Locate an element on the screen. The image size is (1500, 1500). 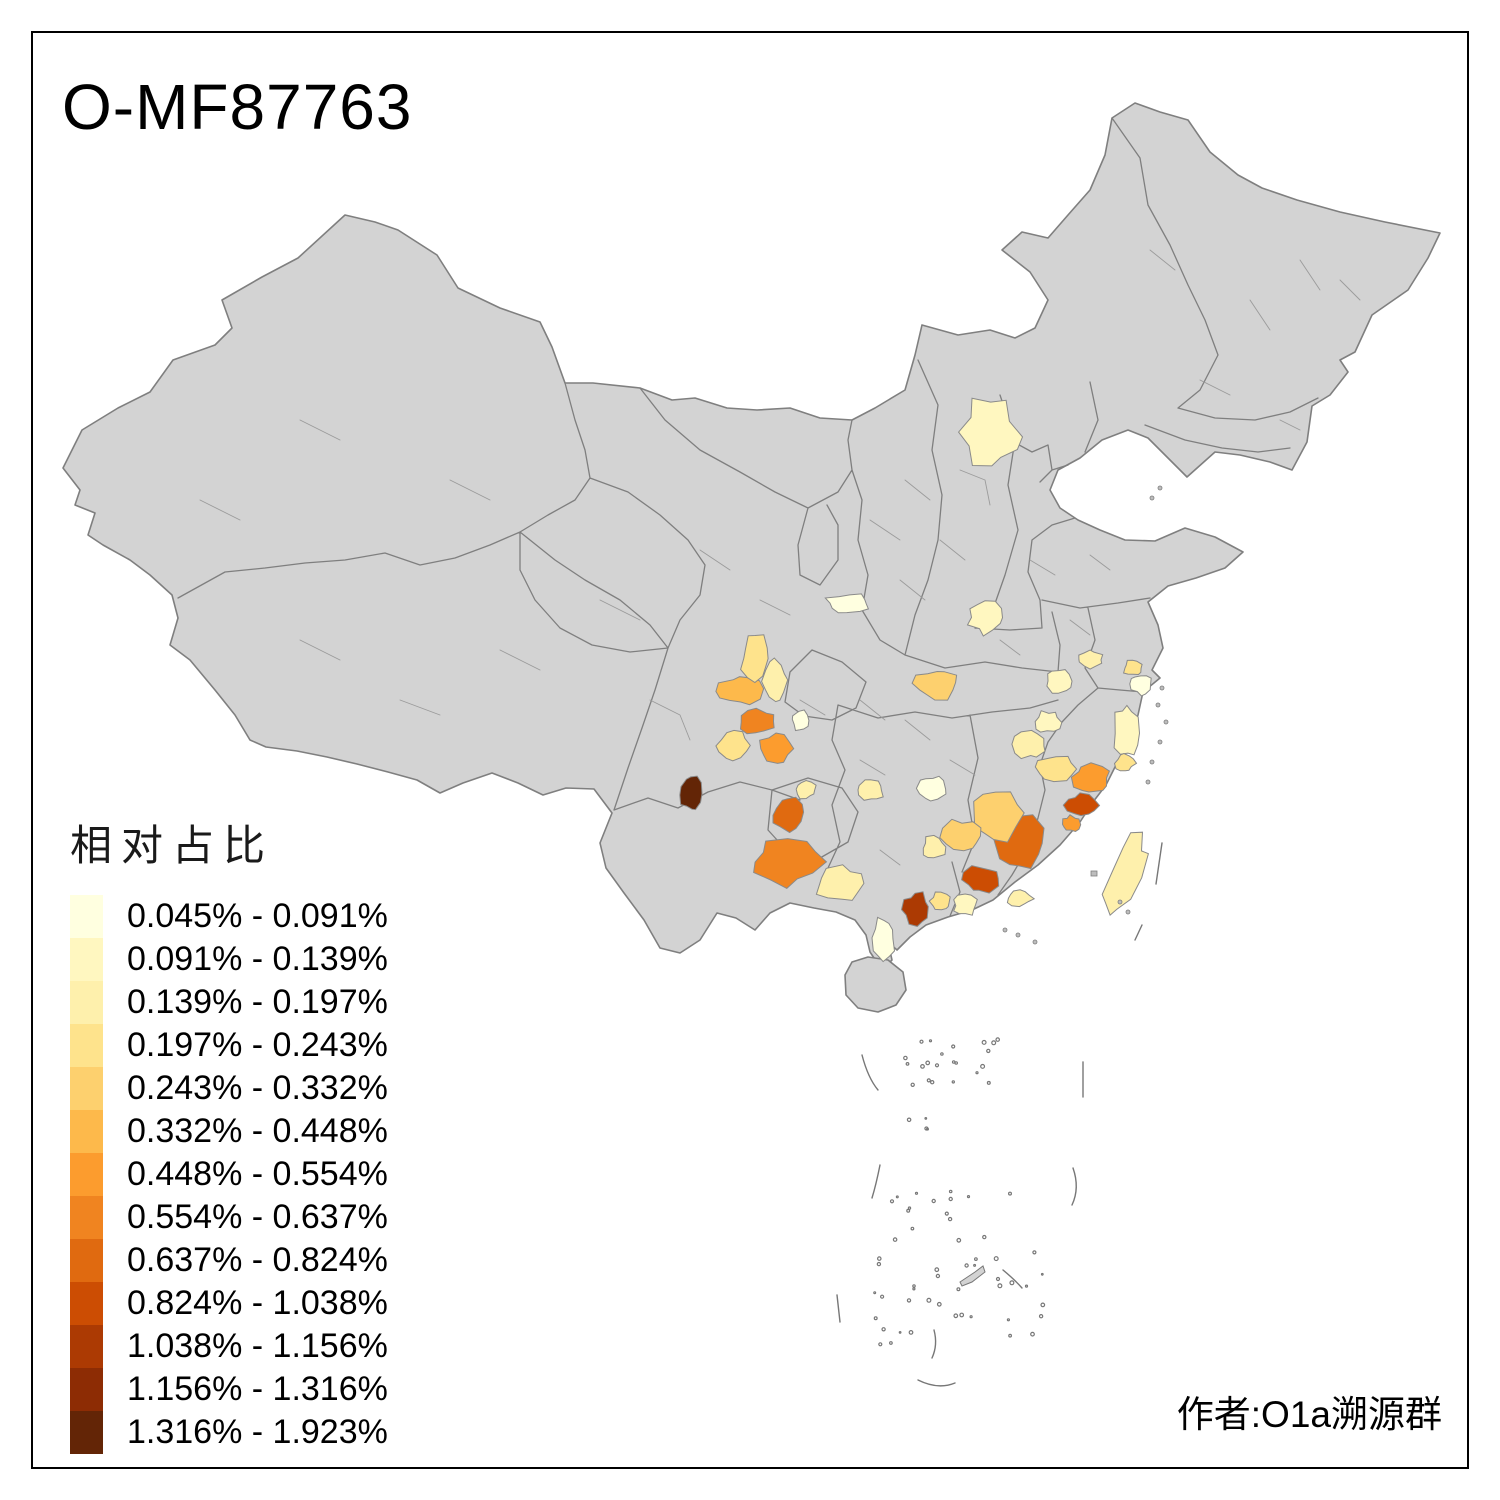
author-credit: 作者:O1a溯源群 is located at coordinates (1309, 1414).